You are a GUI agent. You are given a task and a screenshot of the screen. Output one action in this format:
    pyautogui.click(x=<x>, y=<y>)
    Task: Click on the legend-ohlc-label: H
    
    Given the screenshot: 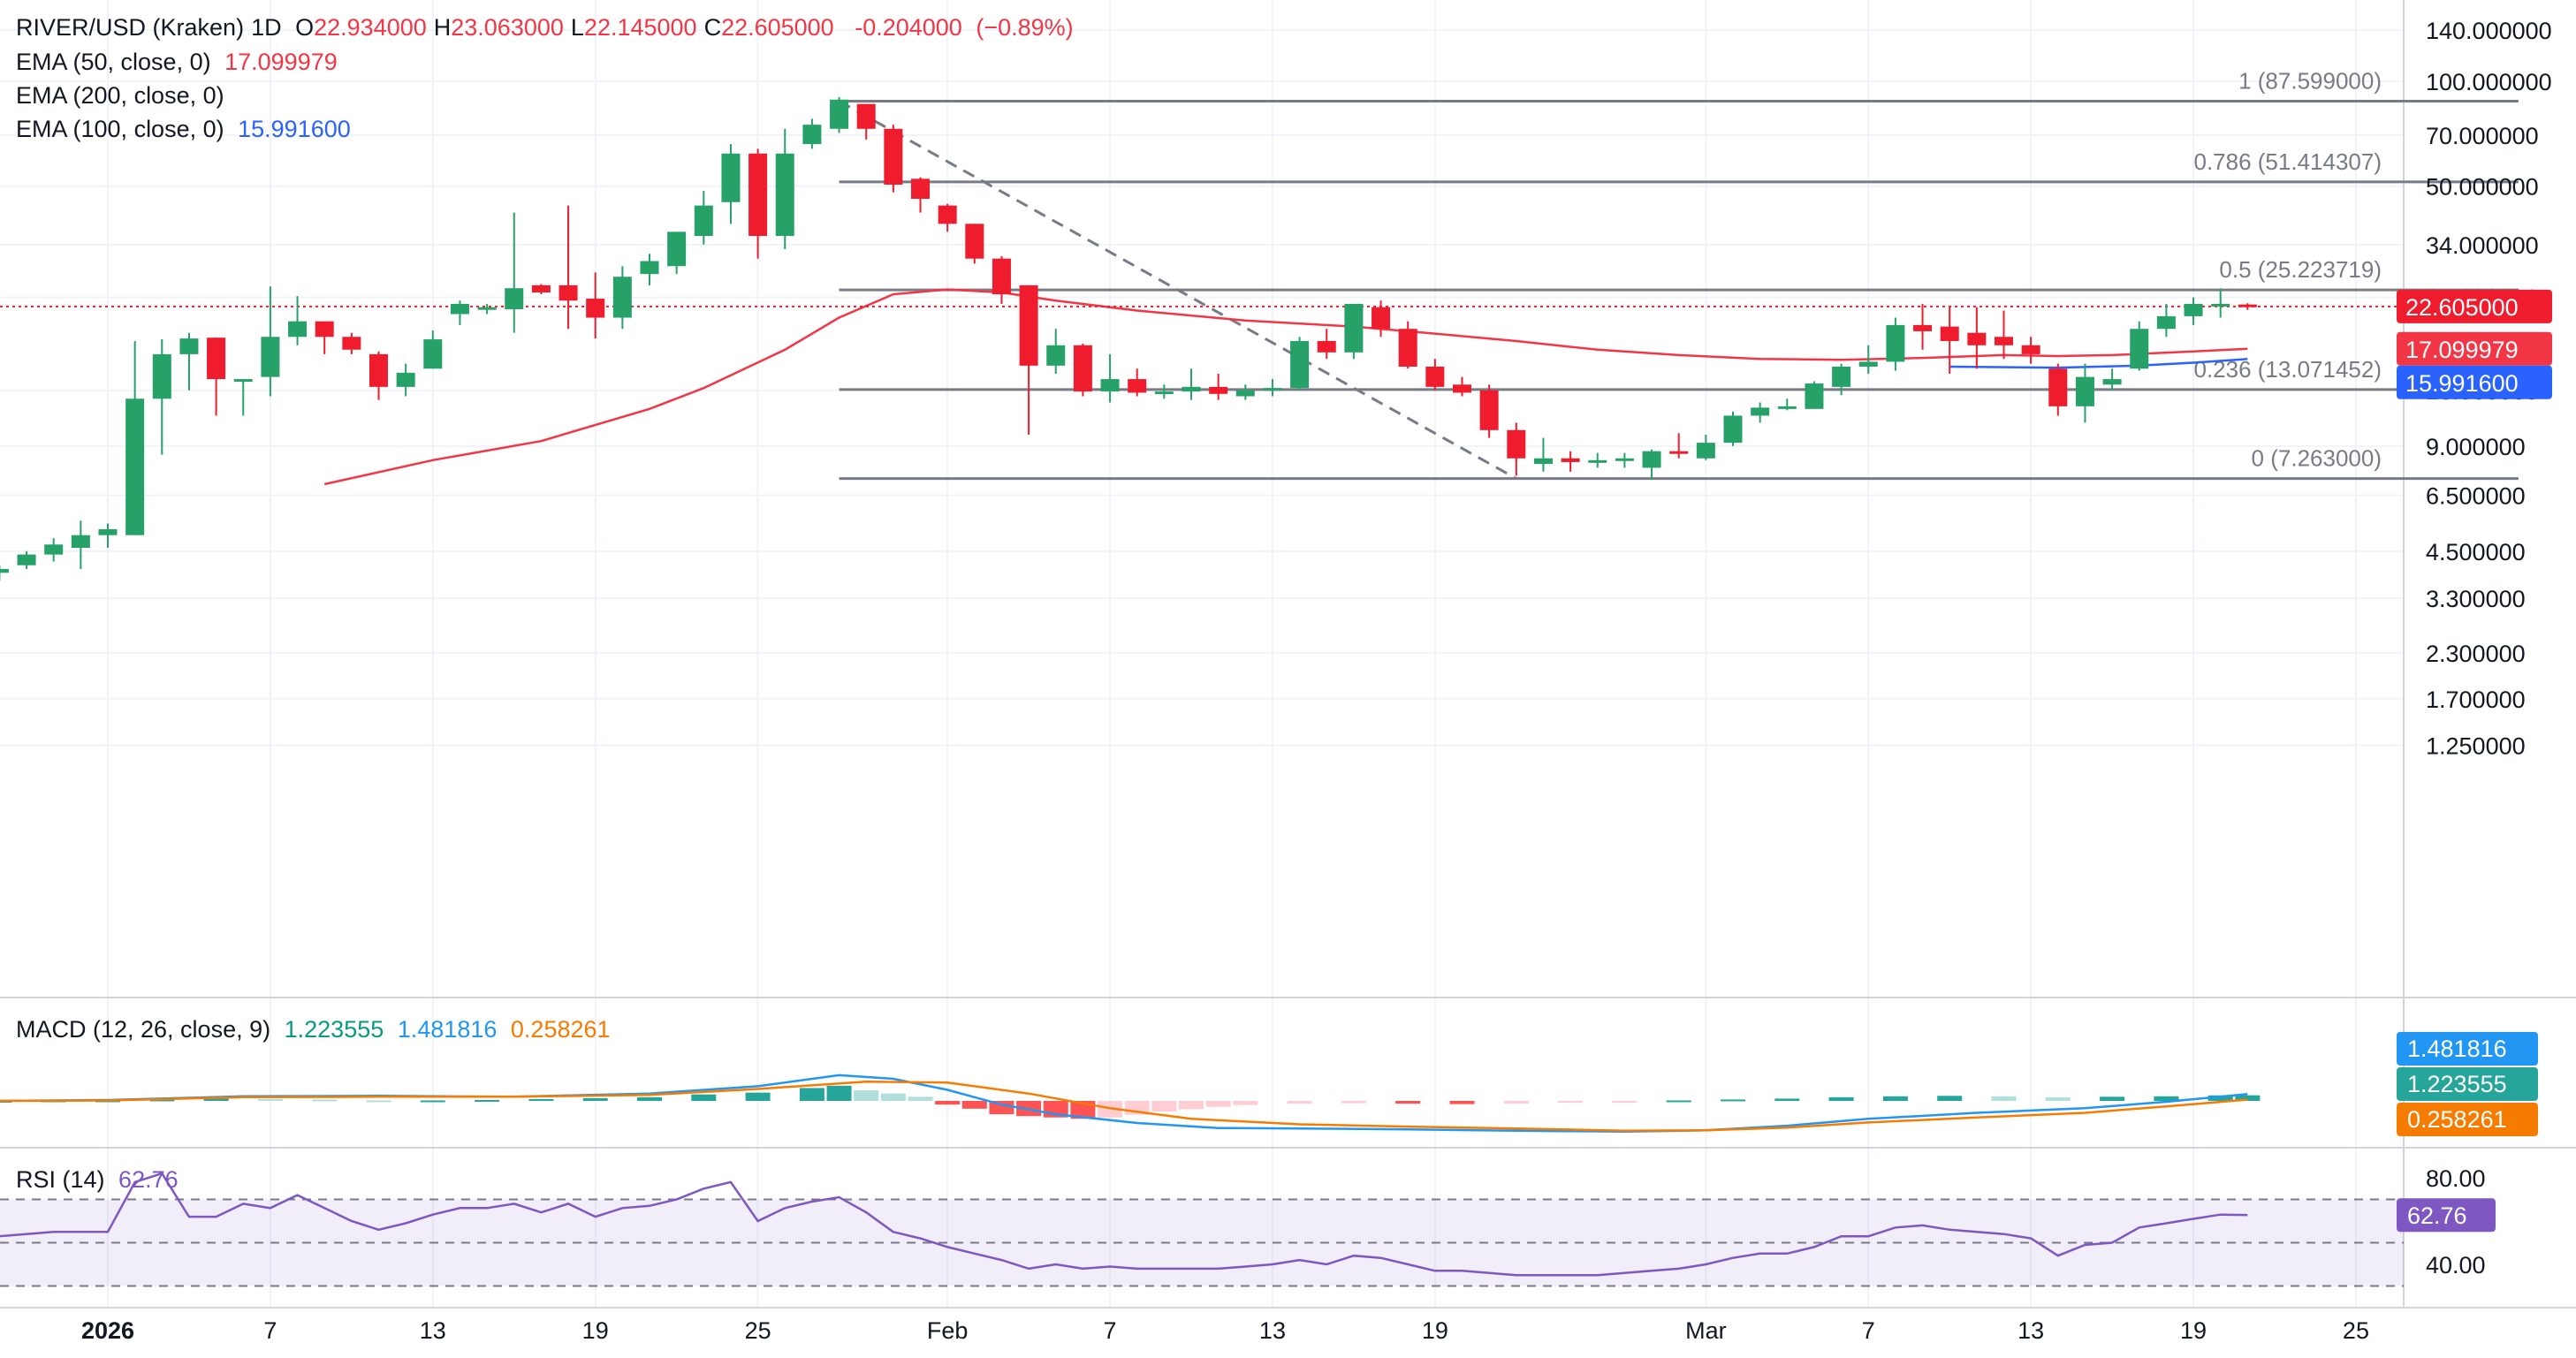 What is the action you would take?
    pyautogui.click(x=442, y=27)
    